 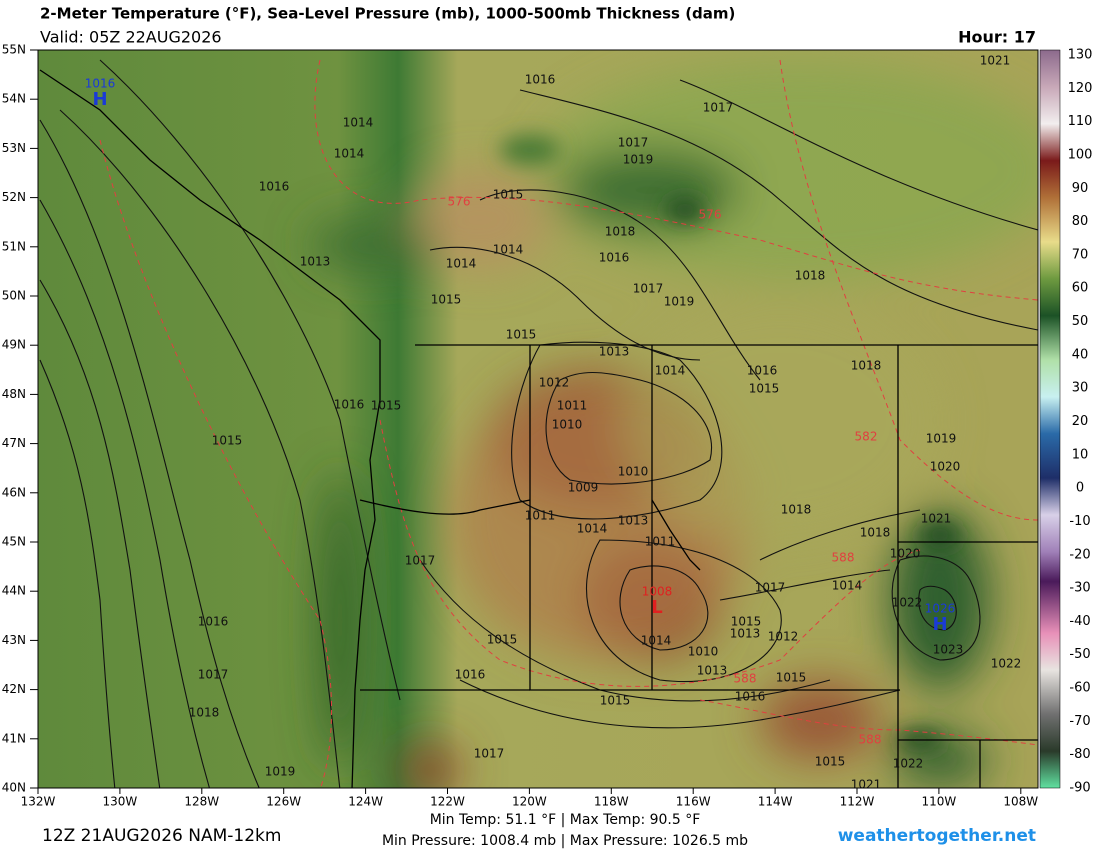 I want to click on colorbar-label: -30, so click(x=1079, y=588).